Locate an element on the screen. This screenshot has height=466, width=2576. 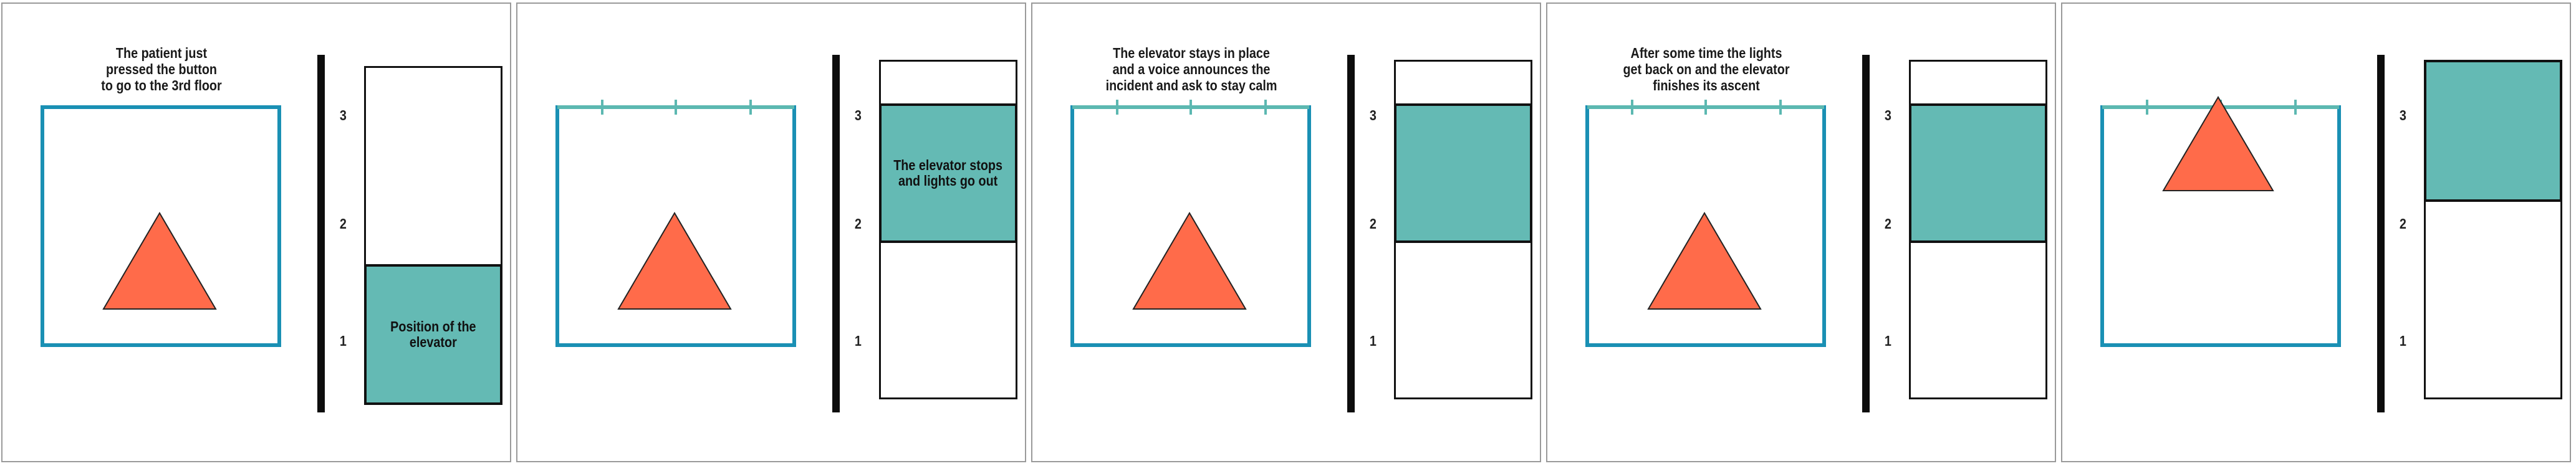
cabin-label: Position of the elevator is located at coordinates (433, 334).